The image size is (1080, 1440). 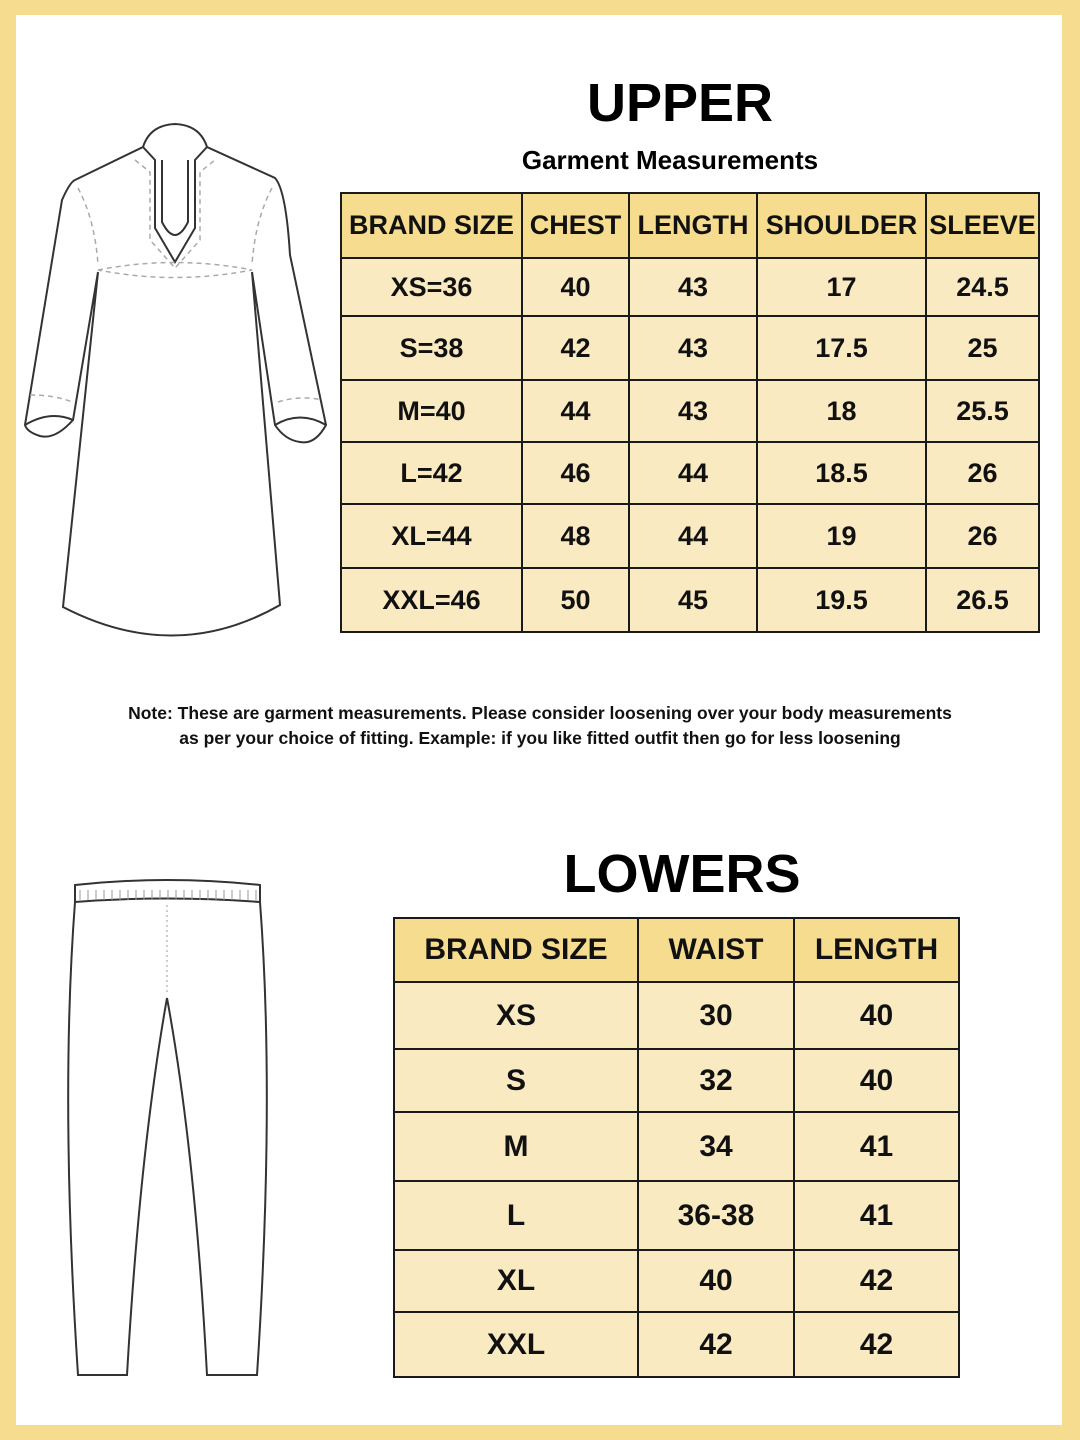 What do you see at coordinates (575, 225) in the screenshot?
I see `header-chest: CHEST` at bounding box center [575, 225].